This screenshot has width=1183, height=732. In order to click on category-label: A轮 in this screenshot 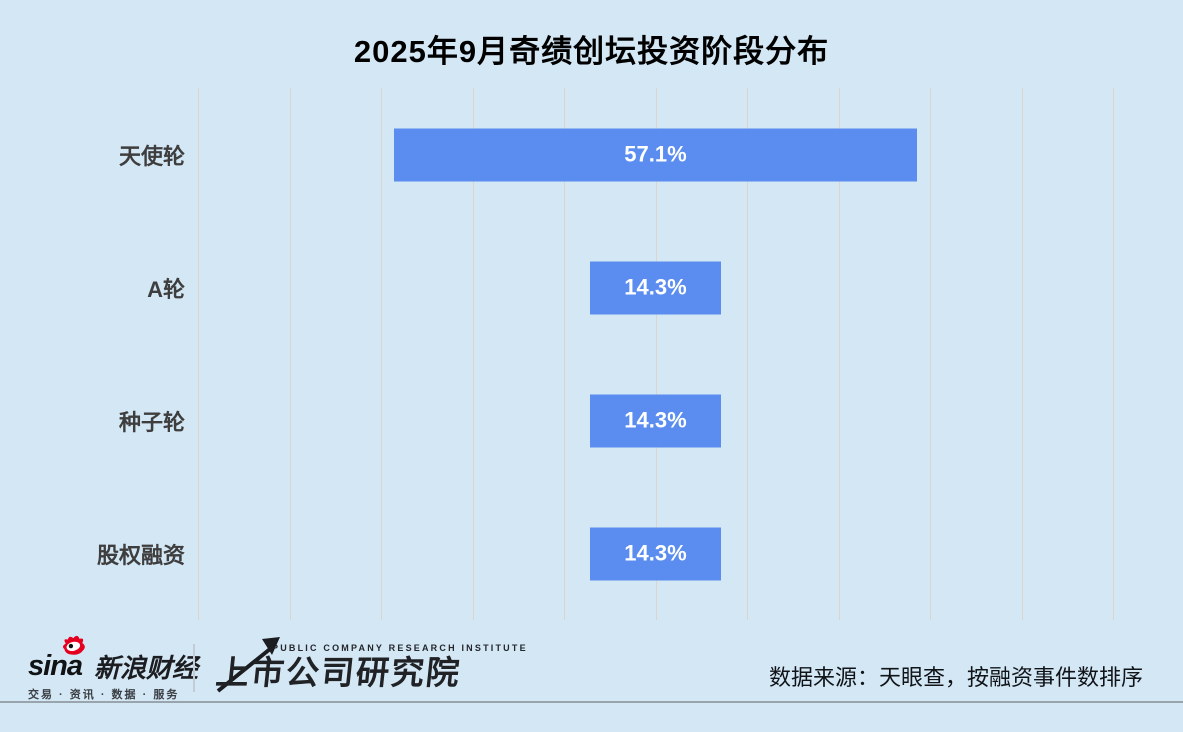, I will do `click(166, 289)`.